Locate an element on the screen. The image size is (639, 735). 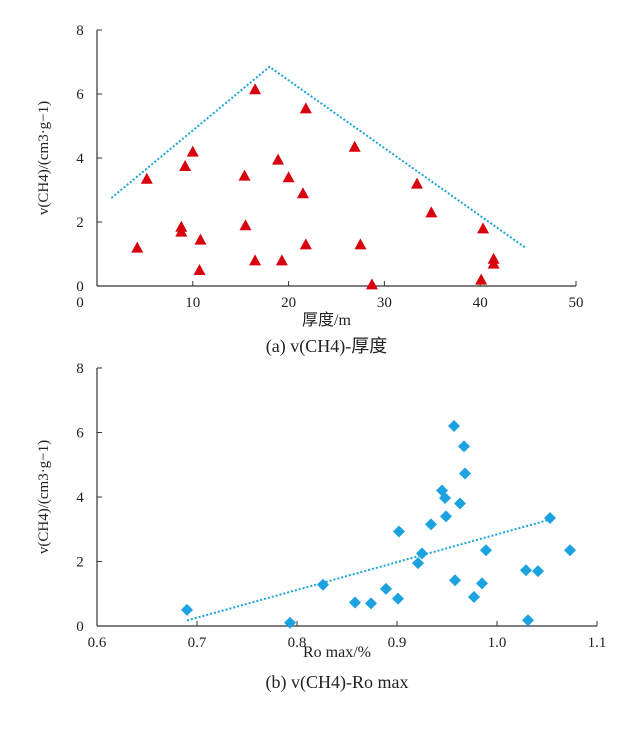
x-tick-label: 30 is located at coordinates (384, 303).